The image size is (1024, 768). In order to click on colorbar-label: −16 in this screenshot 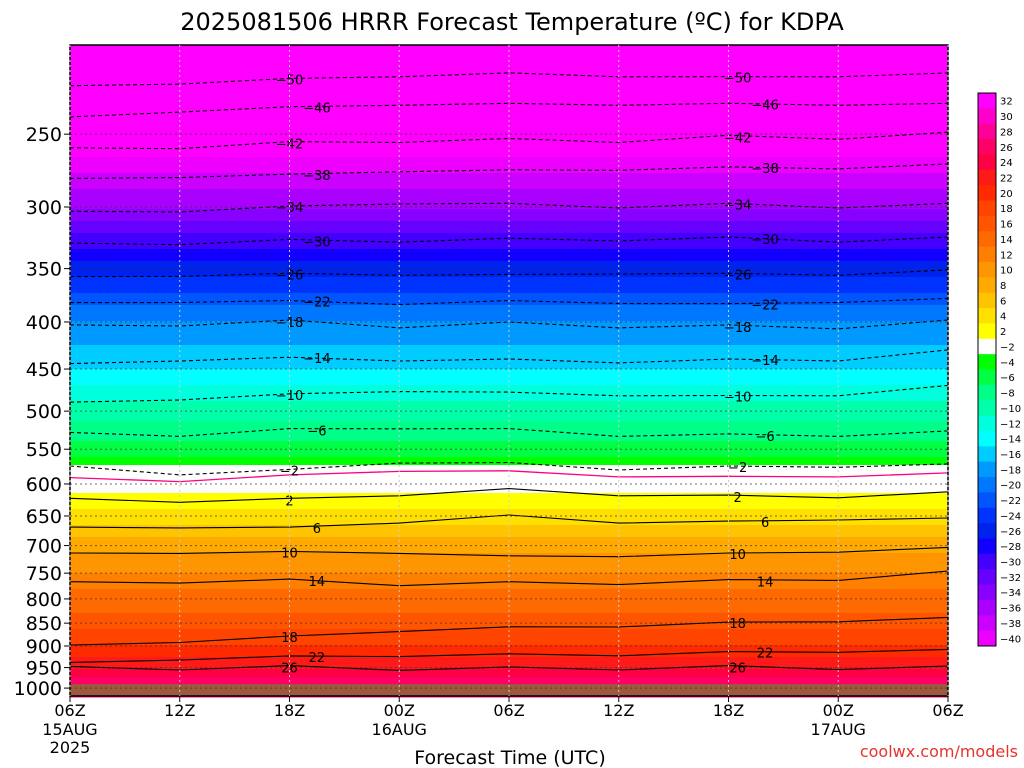, I will do `click(1010, 455)`.